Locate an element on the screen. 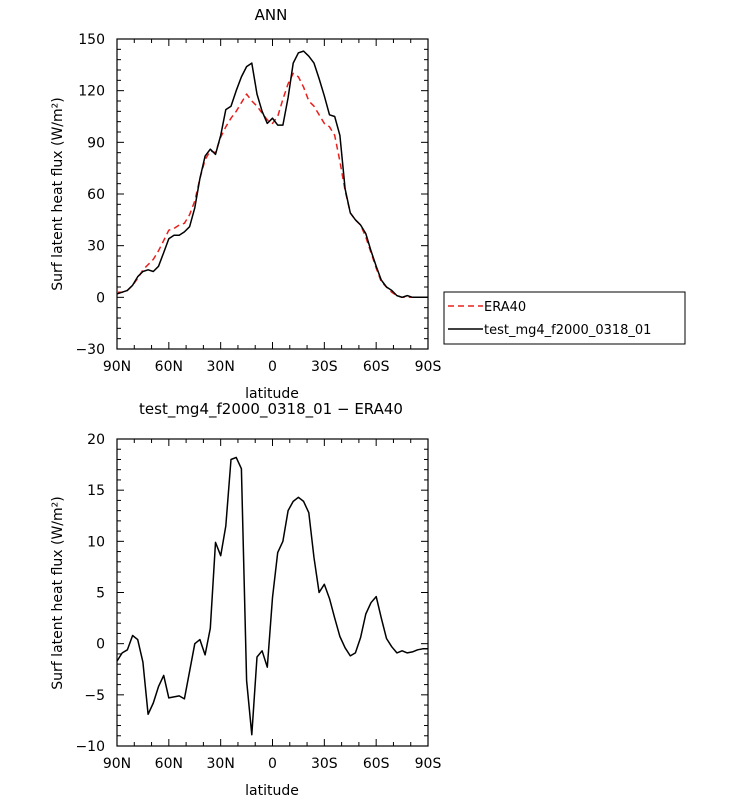 This screenshot has height=801, width=732. series-line-difference is located at coordinates (272, 596).